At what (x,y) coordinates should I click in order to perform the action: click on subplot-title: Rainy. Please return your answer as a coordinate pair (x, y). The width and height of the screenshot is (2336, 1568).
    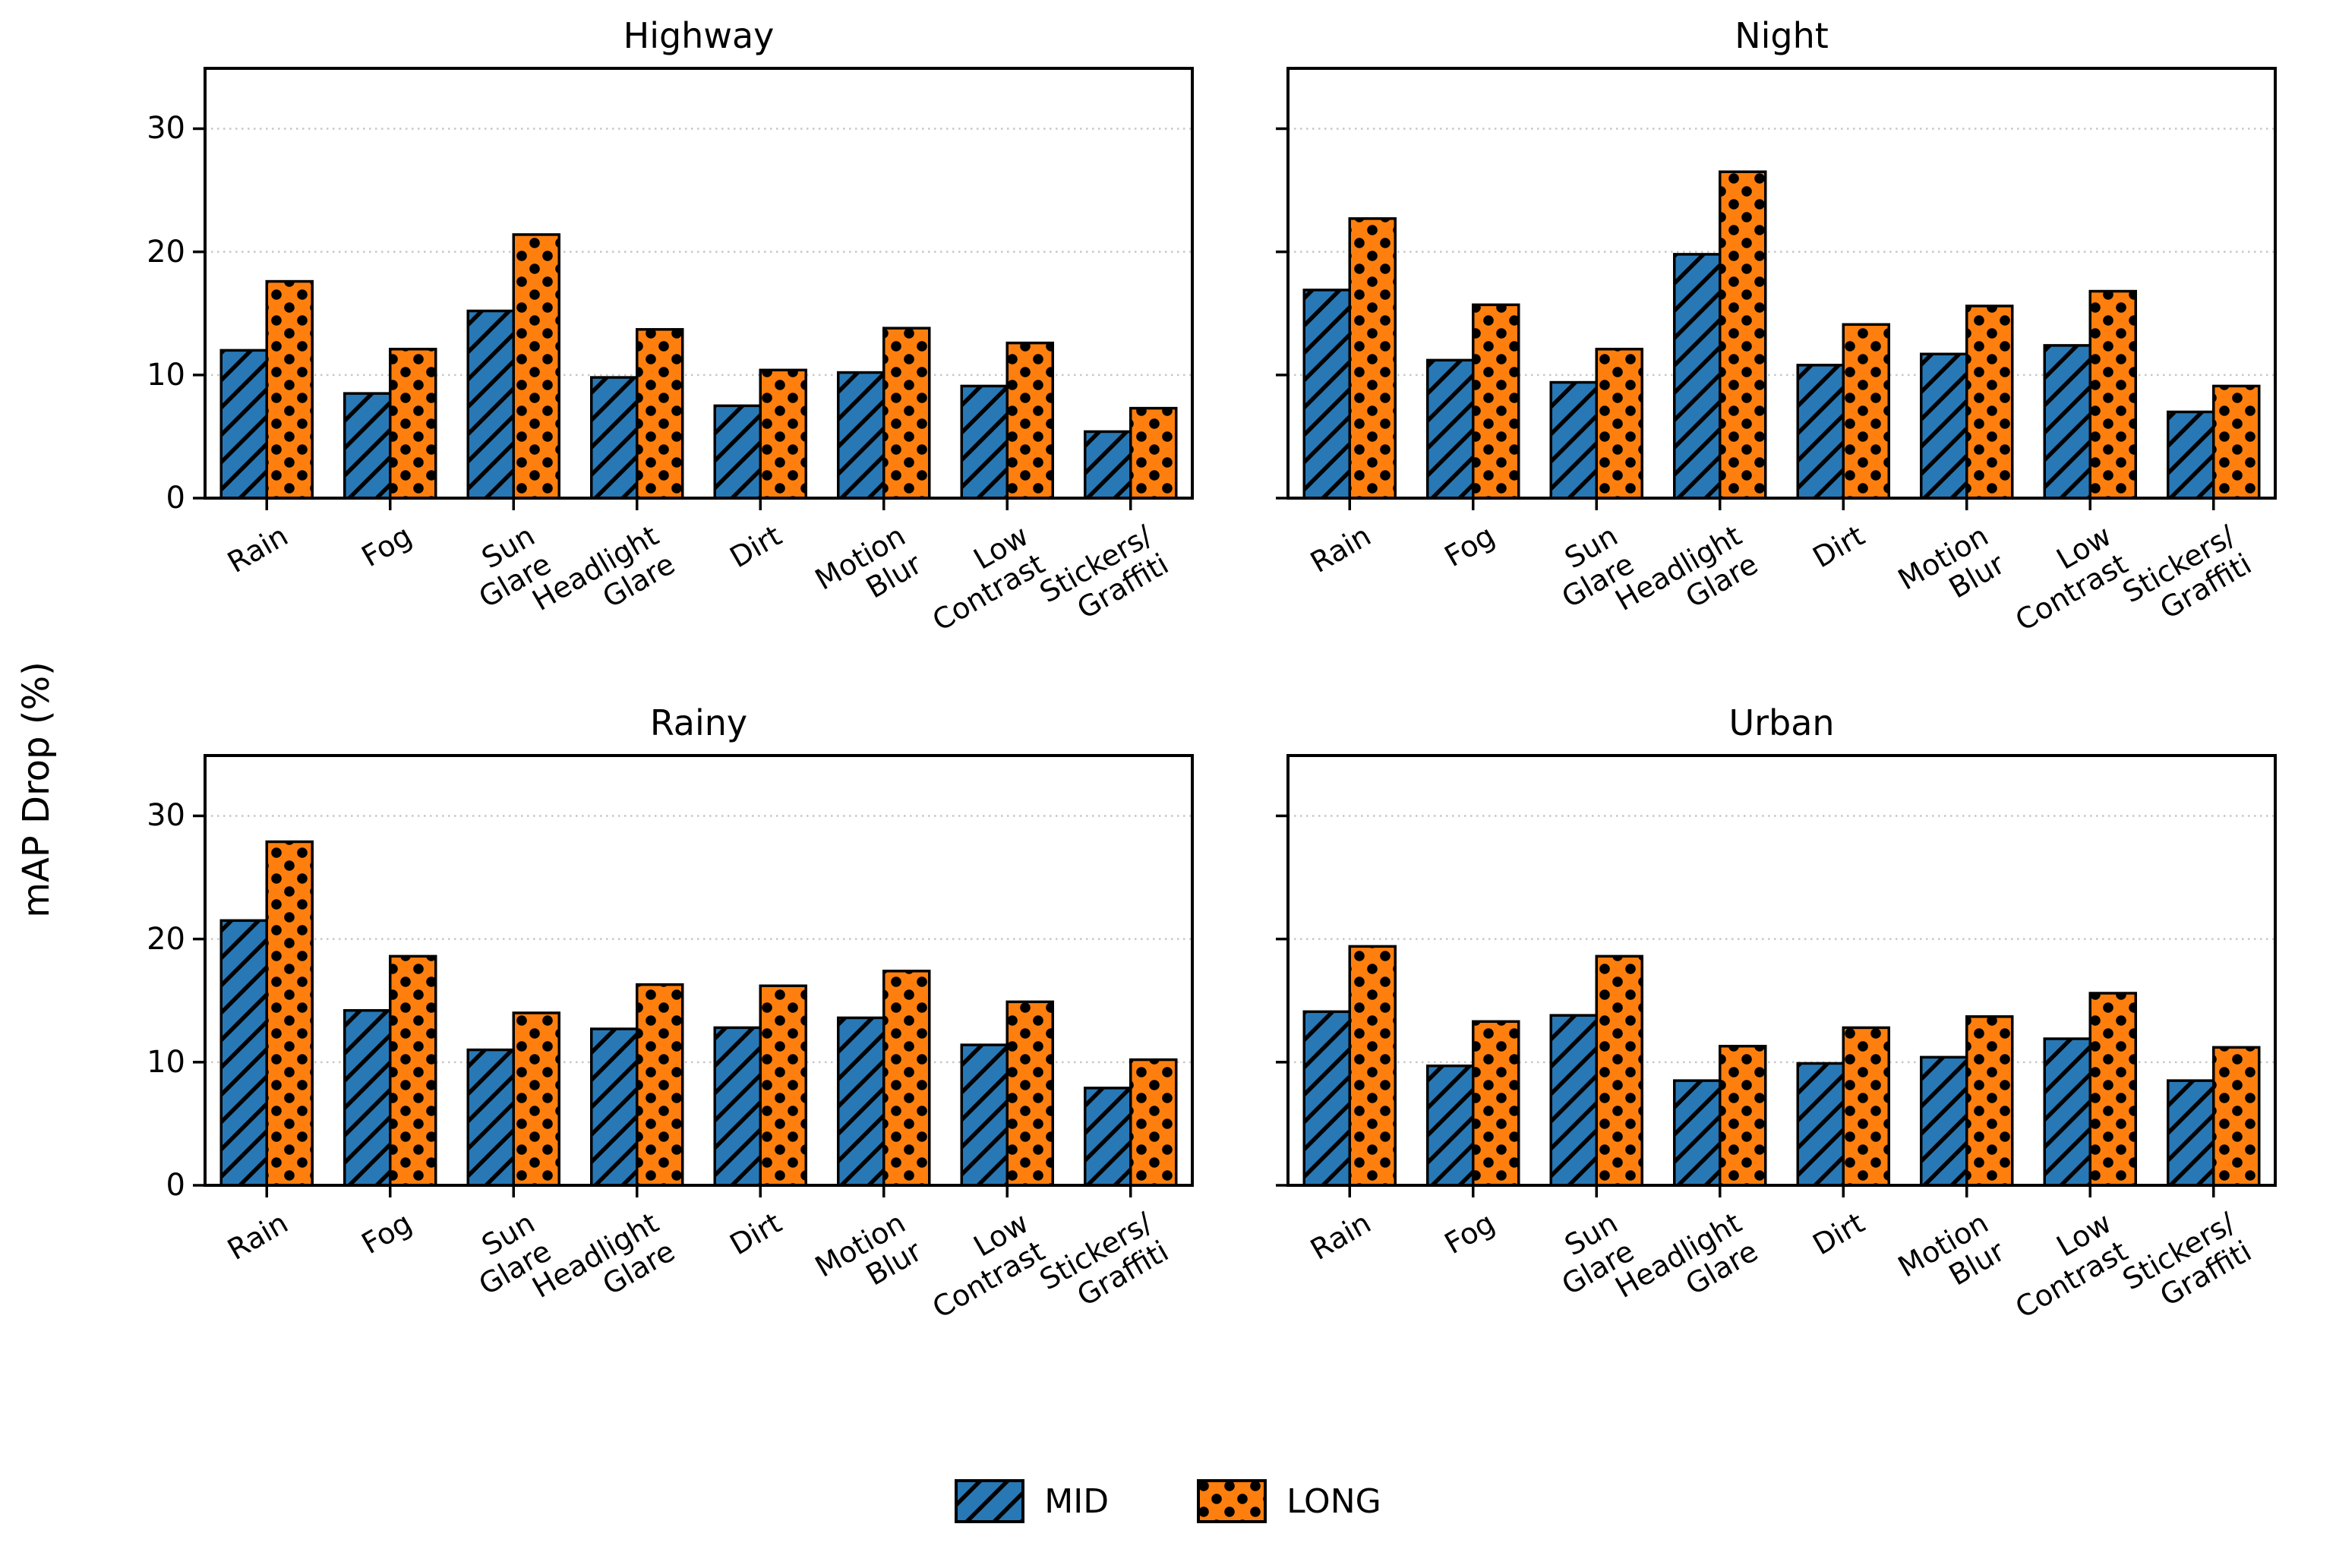
    Looking at the image, I should click on (698, 722).